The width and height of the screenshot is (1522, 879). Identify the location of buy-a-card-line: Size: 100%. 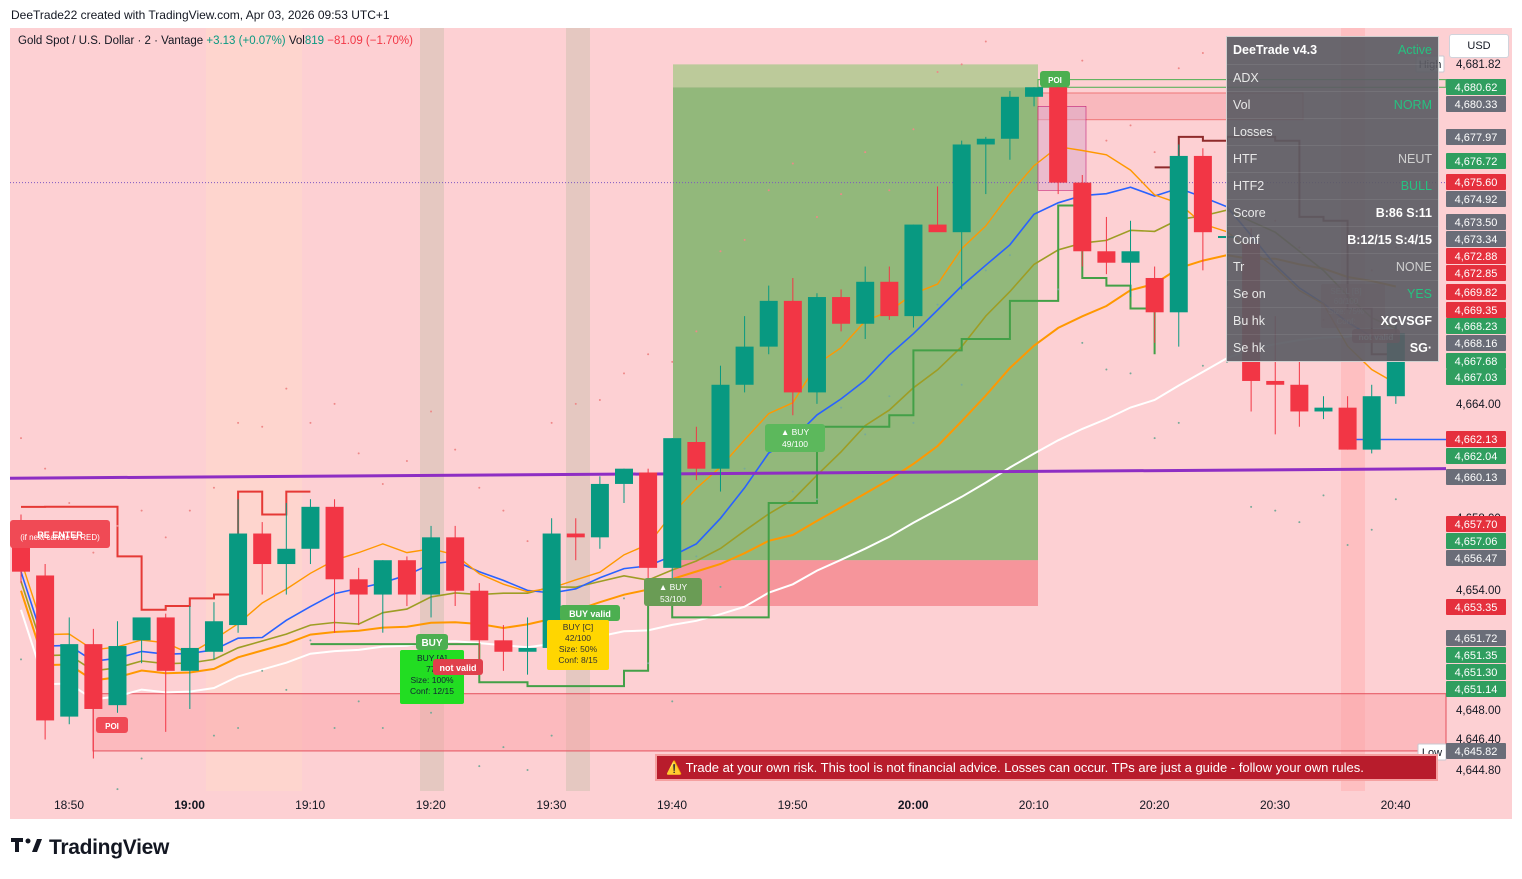
(432, 680).